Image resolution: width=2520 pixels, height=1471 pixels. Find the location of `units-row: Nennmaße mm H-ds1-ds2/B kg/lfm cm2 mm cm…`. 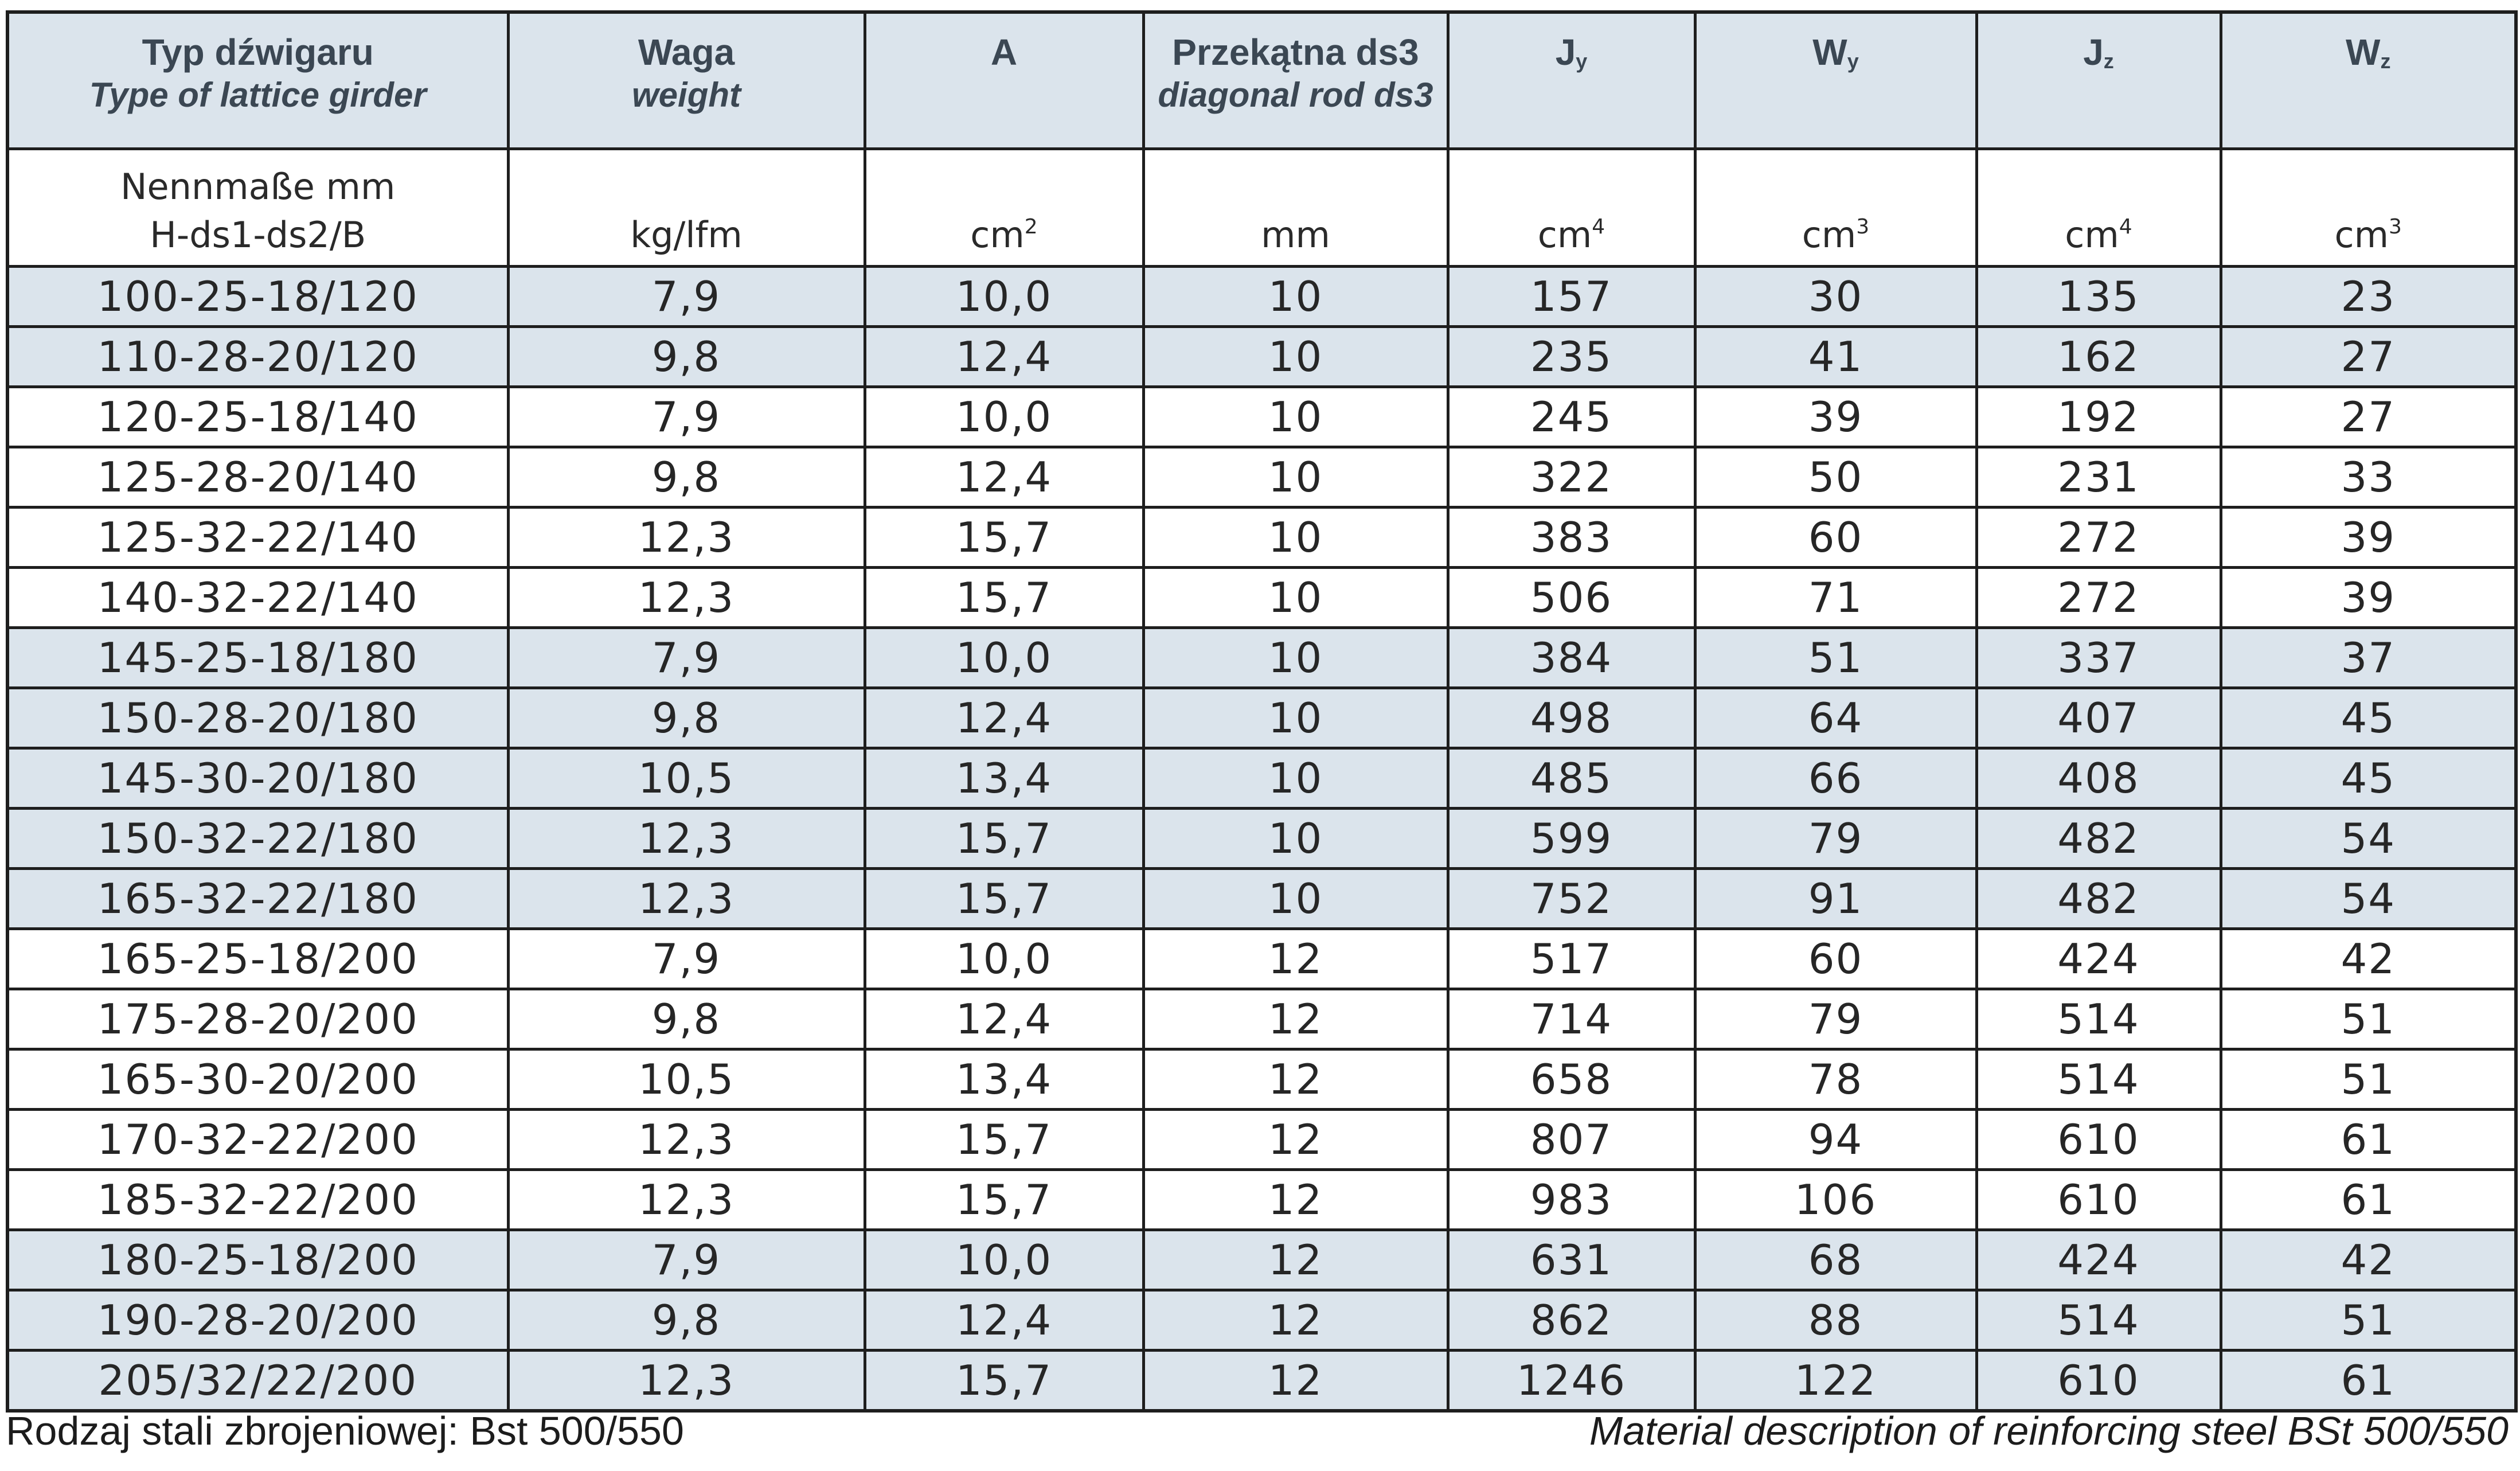

units-row: Nennmaße mm H-ds1-ds2/B kg/lfm cm2 mm cm… is located at coordinates (1262, 207).